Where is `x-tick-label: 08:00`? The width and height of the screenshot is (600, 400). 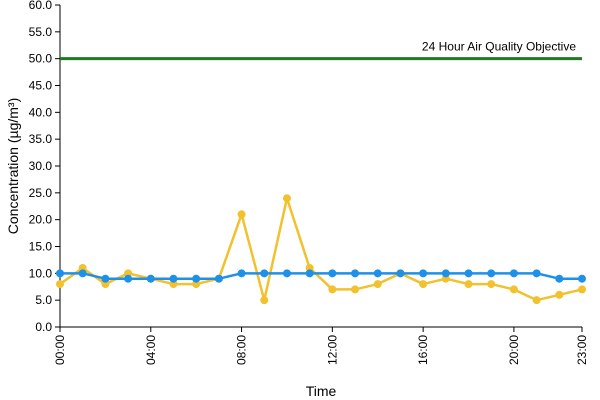
x-tick-label: 08:00 is located at coordinates (242, 350).